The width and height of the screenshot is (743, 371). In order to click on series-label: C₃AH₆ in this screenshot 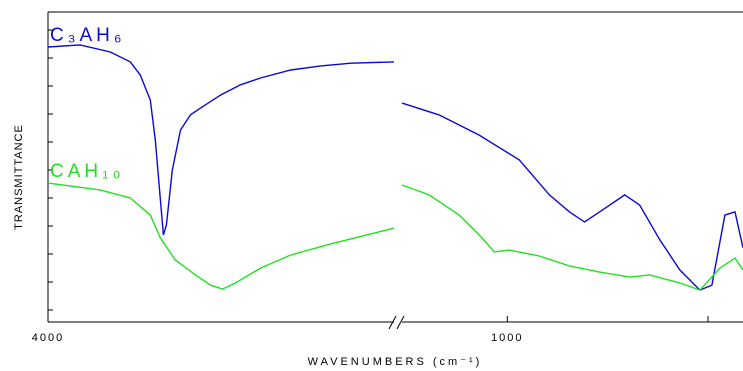, I will do `click(88, 35)`.